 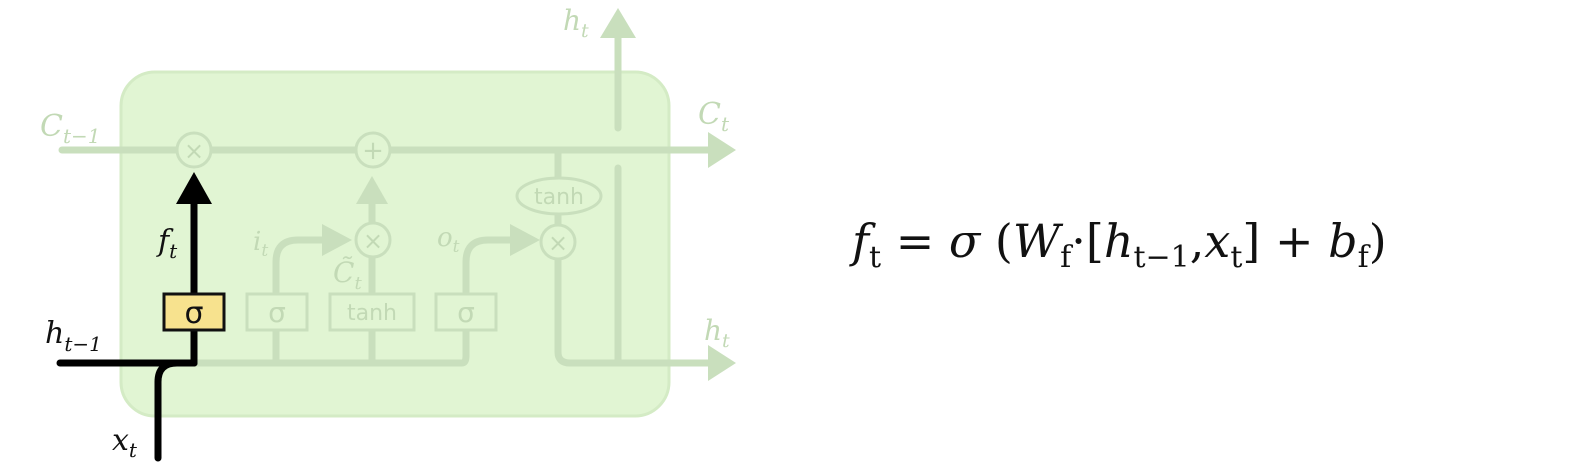 What do you see at coordinates (1363, 257) in the screenshot?
I see `eq-b-sub: f` at bounding box center [1363, 257].